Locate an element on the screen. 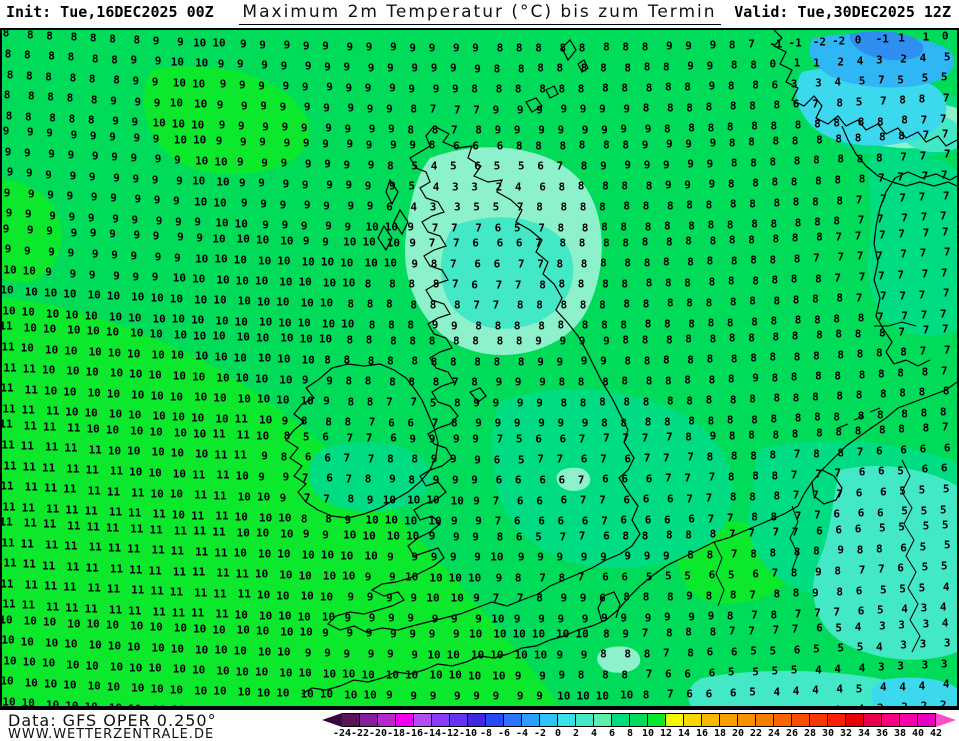  temp-value: 1 is located at coordinates (926, 37).